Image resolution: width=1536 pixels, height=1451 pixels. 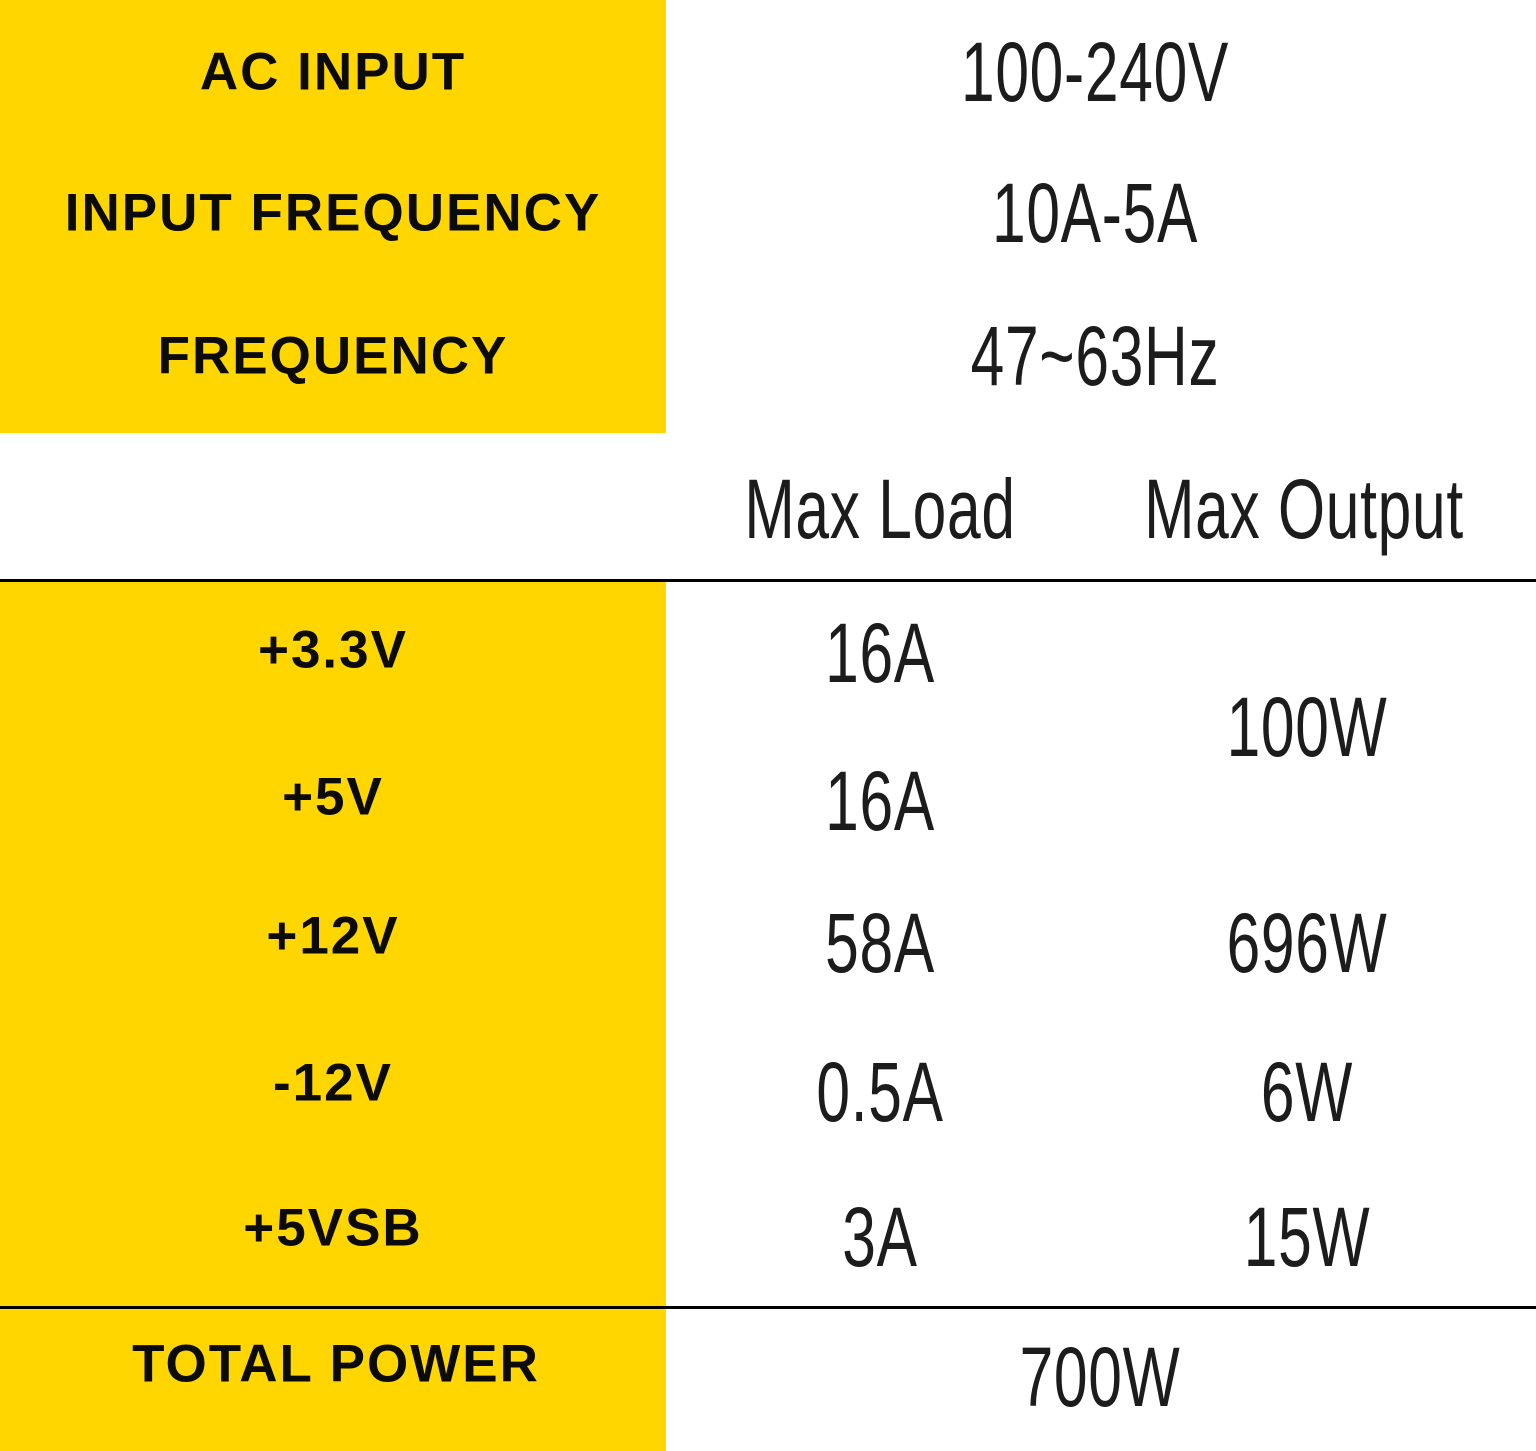 I want to click on rail-output-12v: 696W, so click(x=1306, y=943).